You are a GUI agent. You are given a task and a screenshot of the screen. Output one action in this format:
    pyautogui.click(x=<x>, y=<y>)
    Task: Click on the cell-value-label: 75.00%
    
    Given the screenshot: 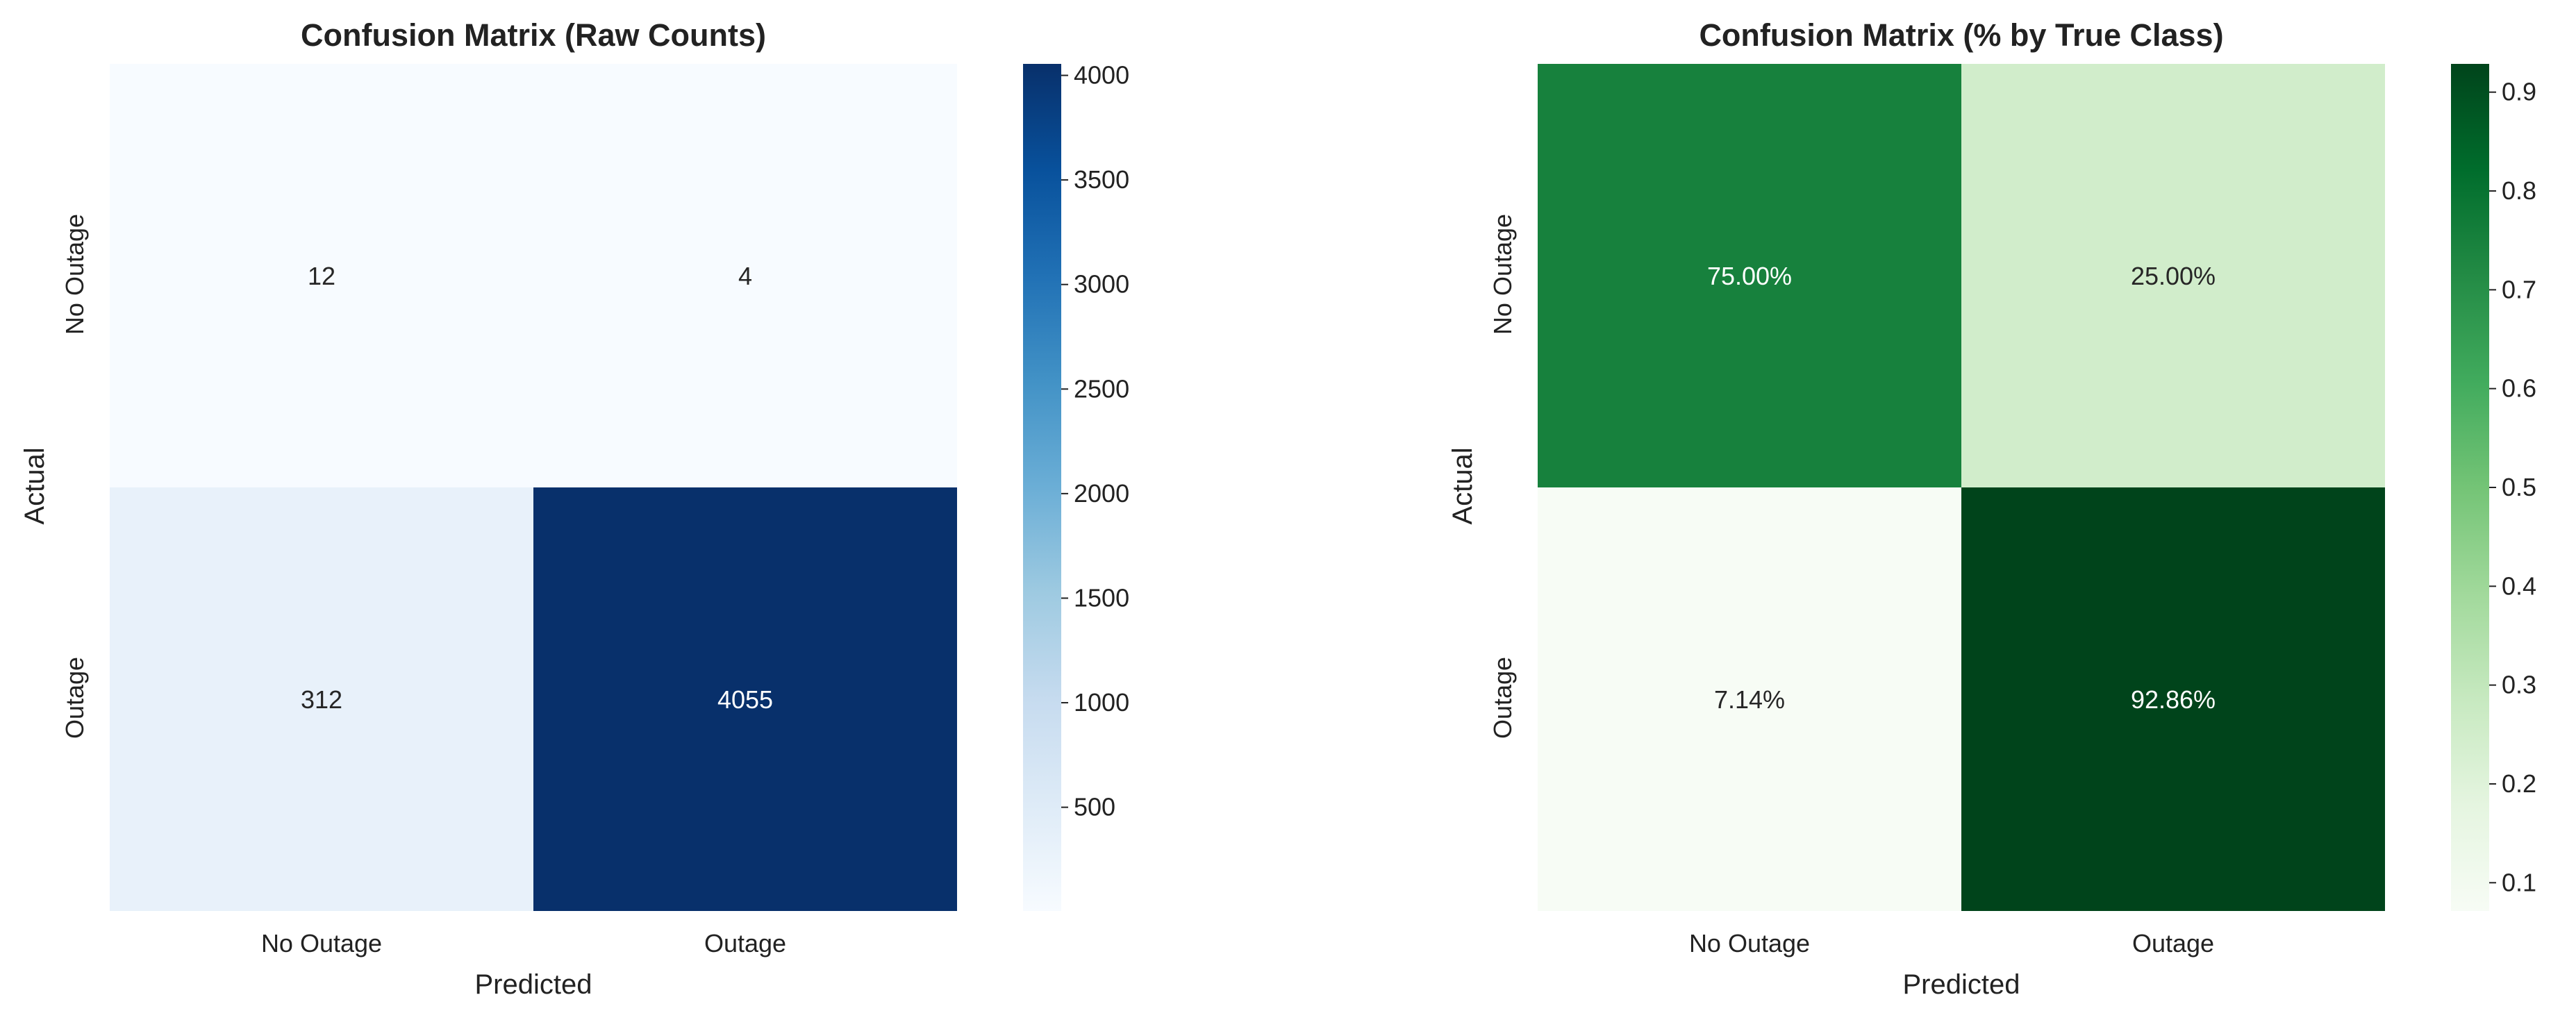 What is the action you would take?
    pyautogui.click(x=1749, y=276)
    